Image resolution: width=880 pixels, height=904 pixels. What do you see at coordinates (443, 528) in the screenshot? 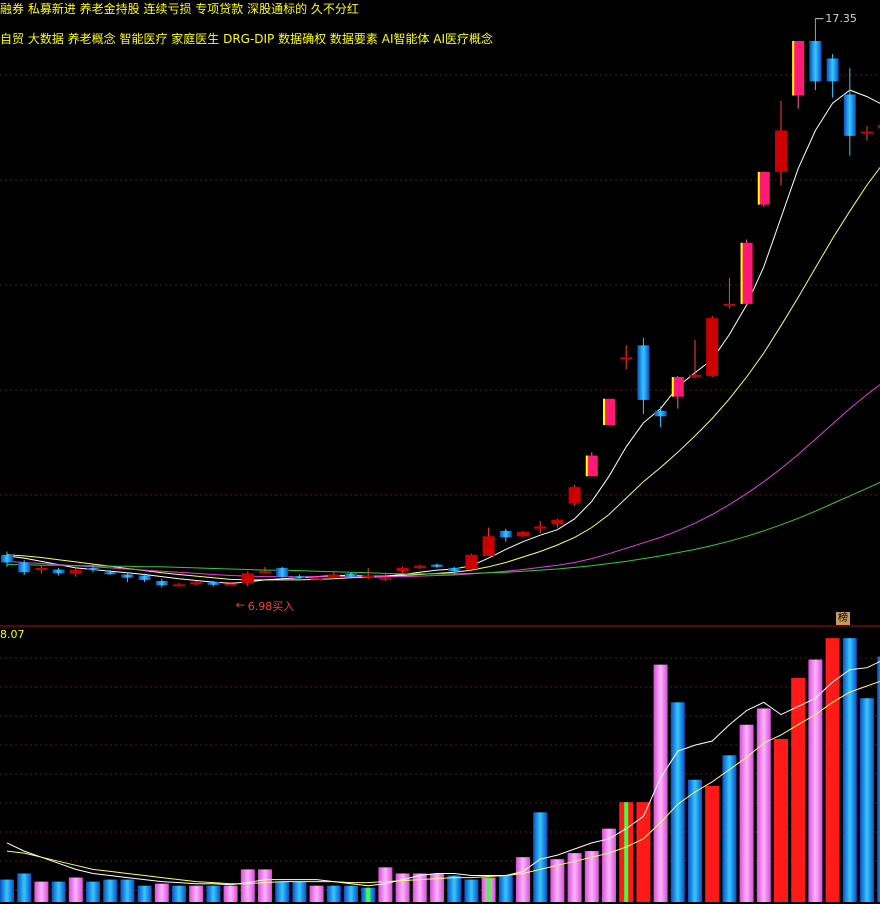
I see `ma60-line` at bounding box center [443, 528].